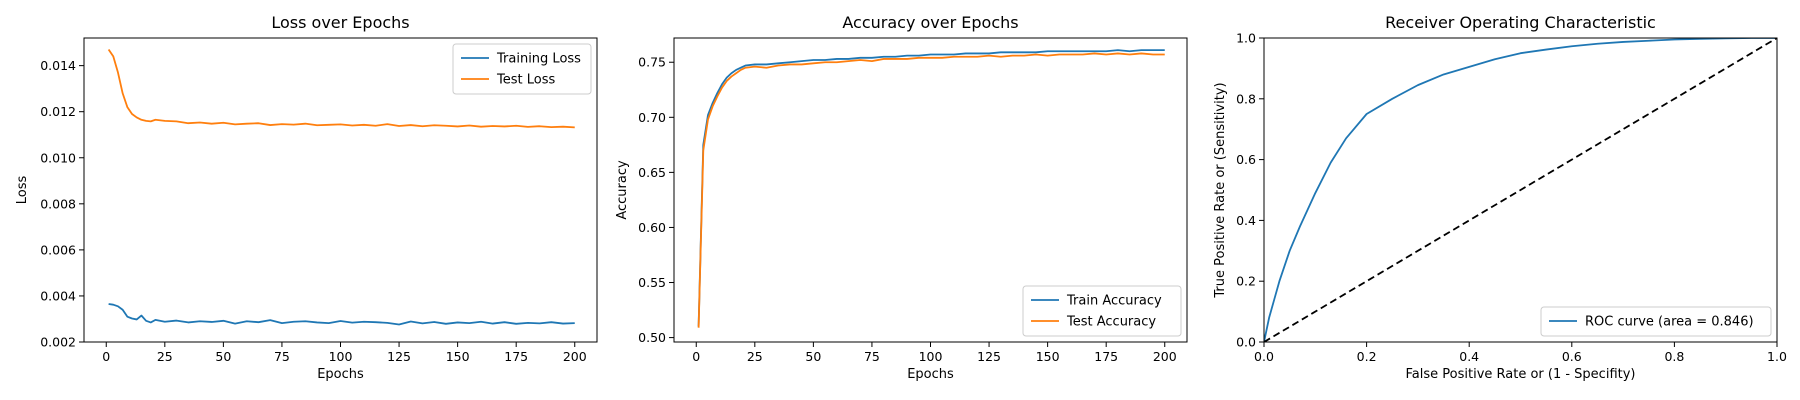 This screenshot has width=1800, height=400. I want to click on x-tick-label: 0.2, so click(1367, 356).